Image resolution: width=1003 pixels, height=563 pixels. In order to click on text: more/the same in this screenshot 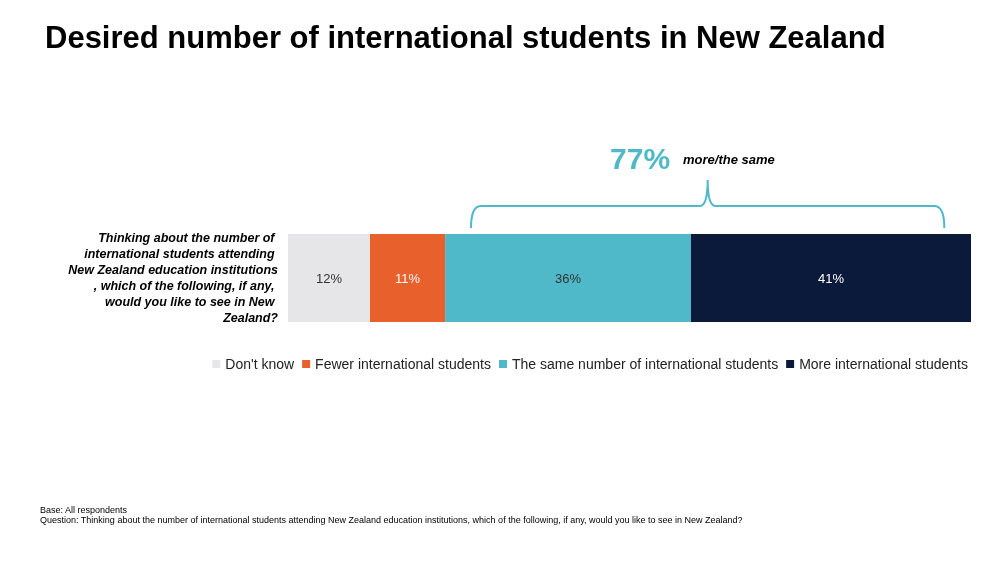, I will do `click(729, 159)`.